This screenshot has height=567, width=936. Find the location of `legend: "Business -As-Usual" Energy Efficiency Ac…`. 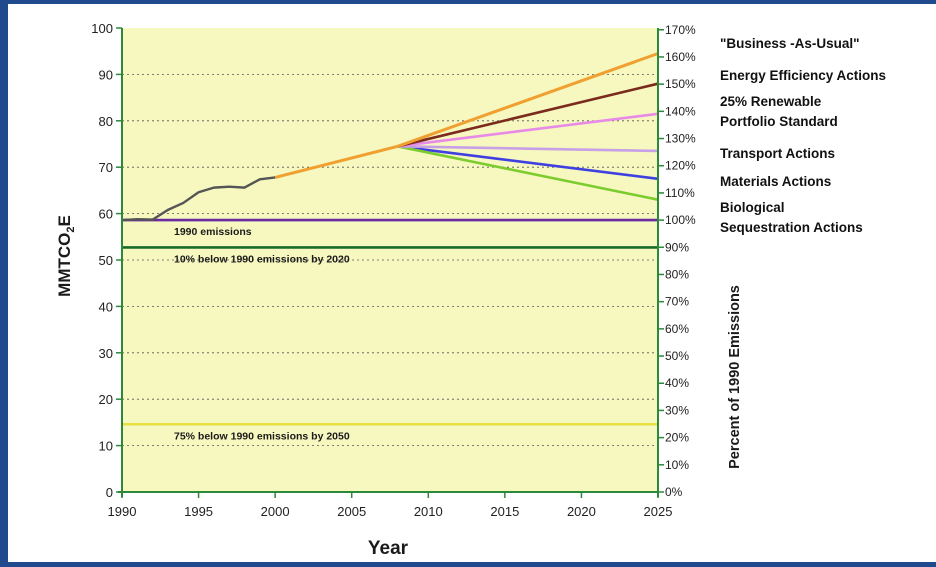

legend: "Business -As-Usual" Energy Efficiency Ac… is located at coordinates (803, 135).